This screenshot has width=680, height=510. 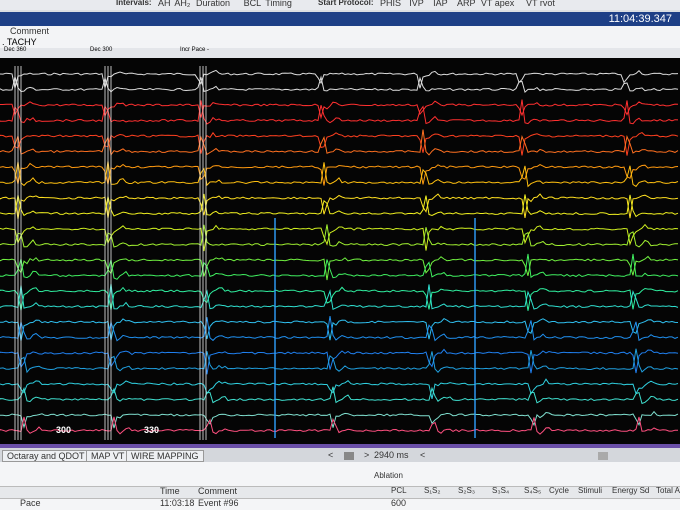 I want to click on panel-title: Ablation, so click(x=388, y=475).